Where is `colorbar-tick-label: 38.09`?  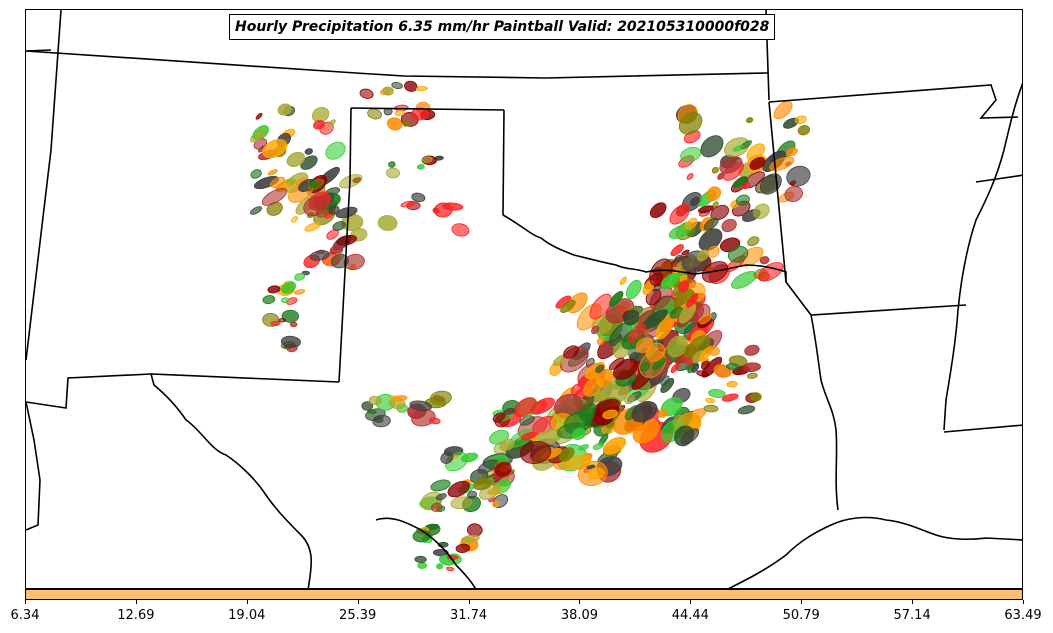 colorbar-tick-label: 38.09 is located at coordinates (579, 615).